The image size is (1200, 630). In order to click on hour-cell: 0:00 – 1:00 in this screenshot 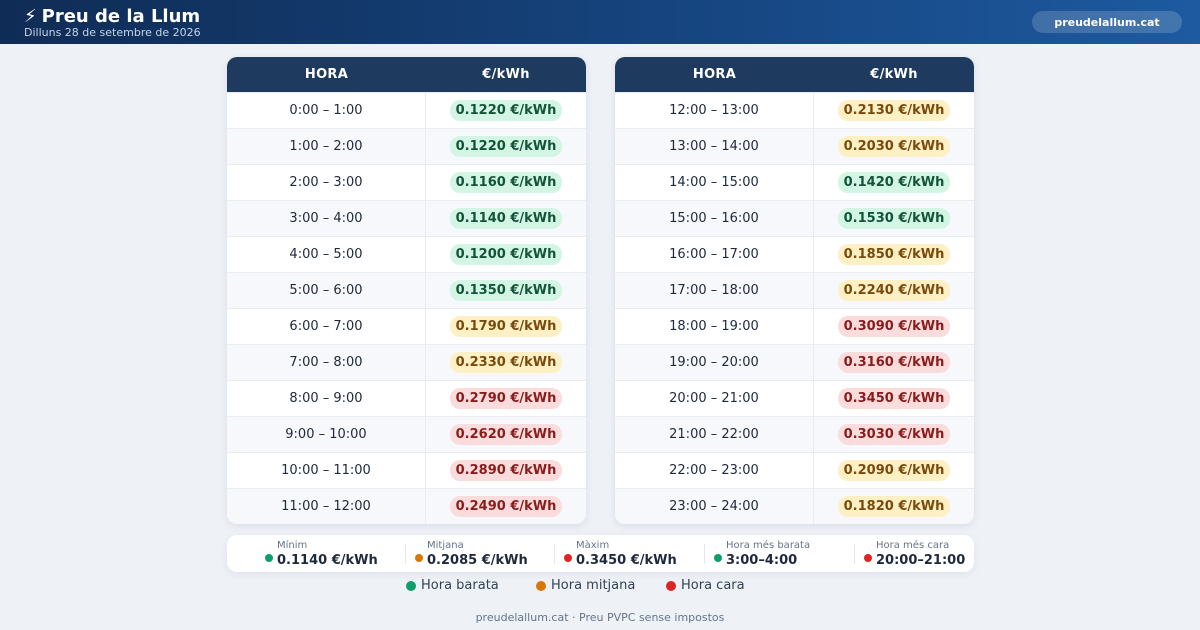, I will do `click(326, 110)`.